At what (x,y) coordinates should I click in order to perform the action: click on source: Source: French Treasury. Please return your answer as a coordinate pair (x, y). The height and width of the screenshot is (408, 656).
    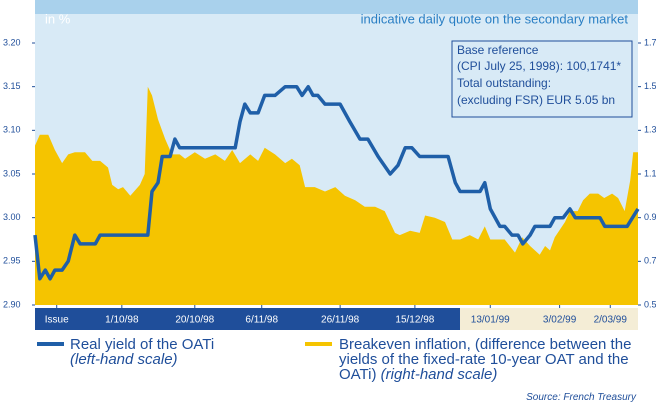
    Looking at the image, I should click on (581, 397).